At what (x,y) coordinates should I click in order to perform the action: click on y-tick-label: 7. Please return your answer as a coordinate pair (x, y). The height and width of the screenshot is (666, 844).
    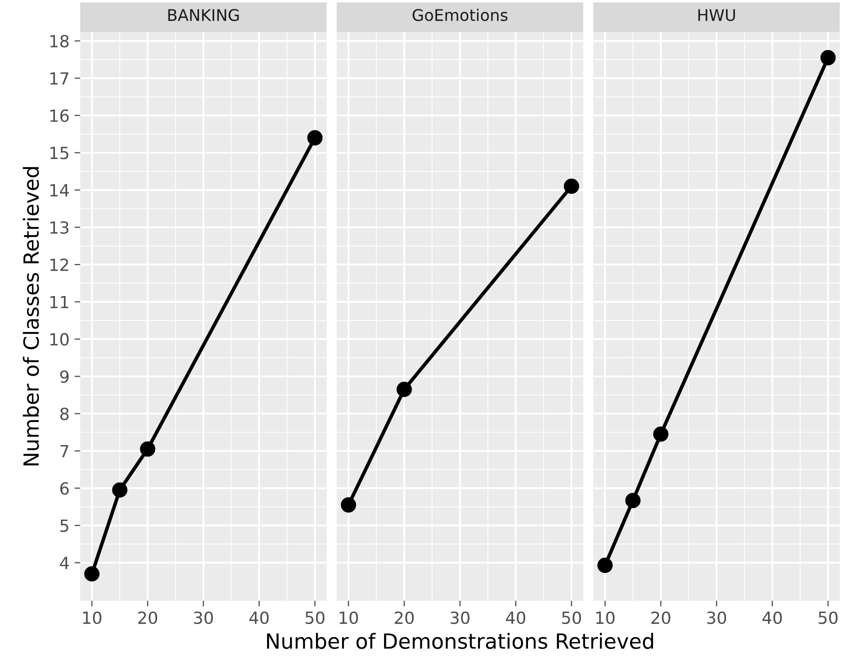
    Looking at the image, I should click on (64, 451).